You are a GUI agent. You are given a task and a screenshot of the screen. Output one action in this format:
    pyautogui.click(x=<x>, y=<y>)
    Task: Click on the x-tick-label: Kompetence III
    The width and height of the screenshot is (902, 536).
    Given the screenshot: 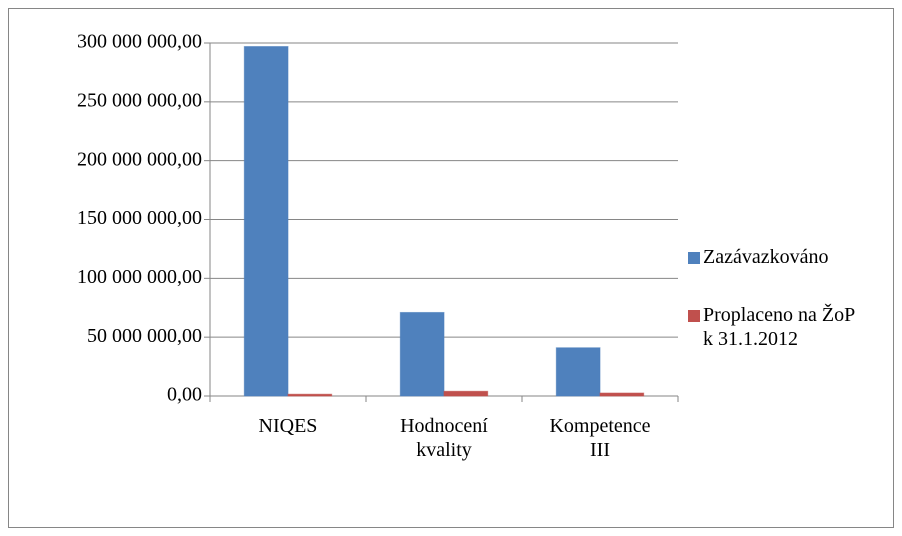 What is the action you would take?
    pyautogui.click(x=599, y=438)
    